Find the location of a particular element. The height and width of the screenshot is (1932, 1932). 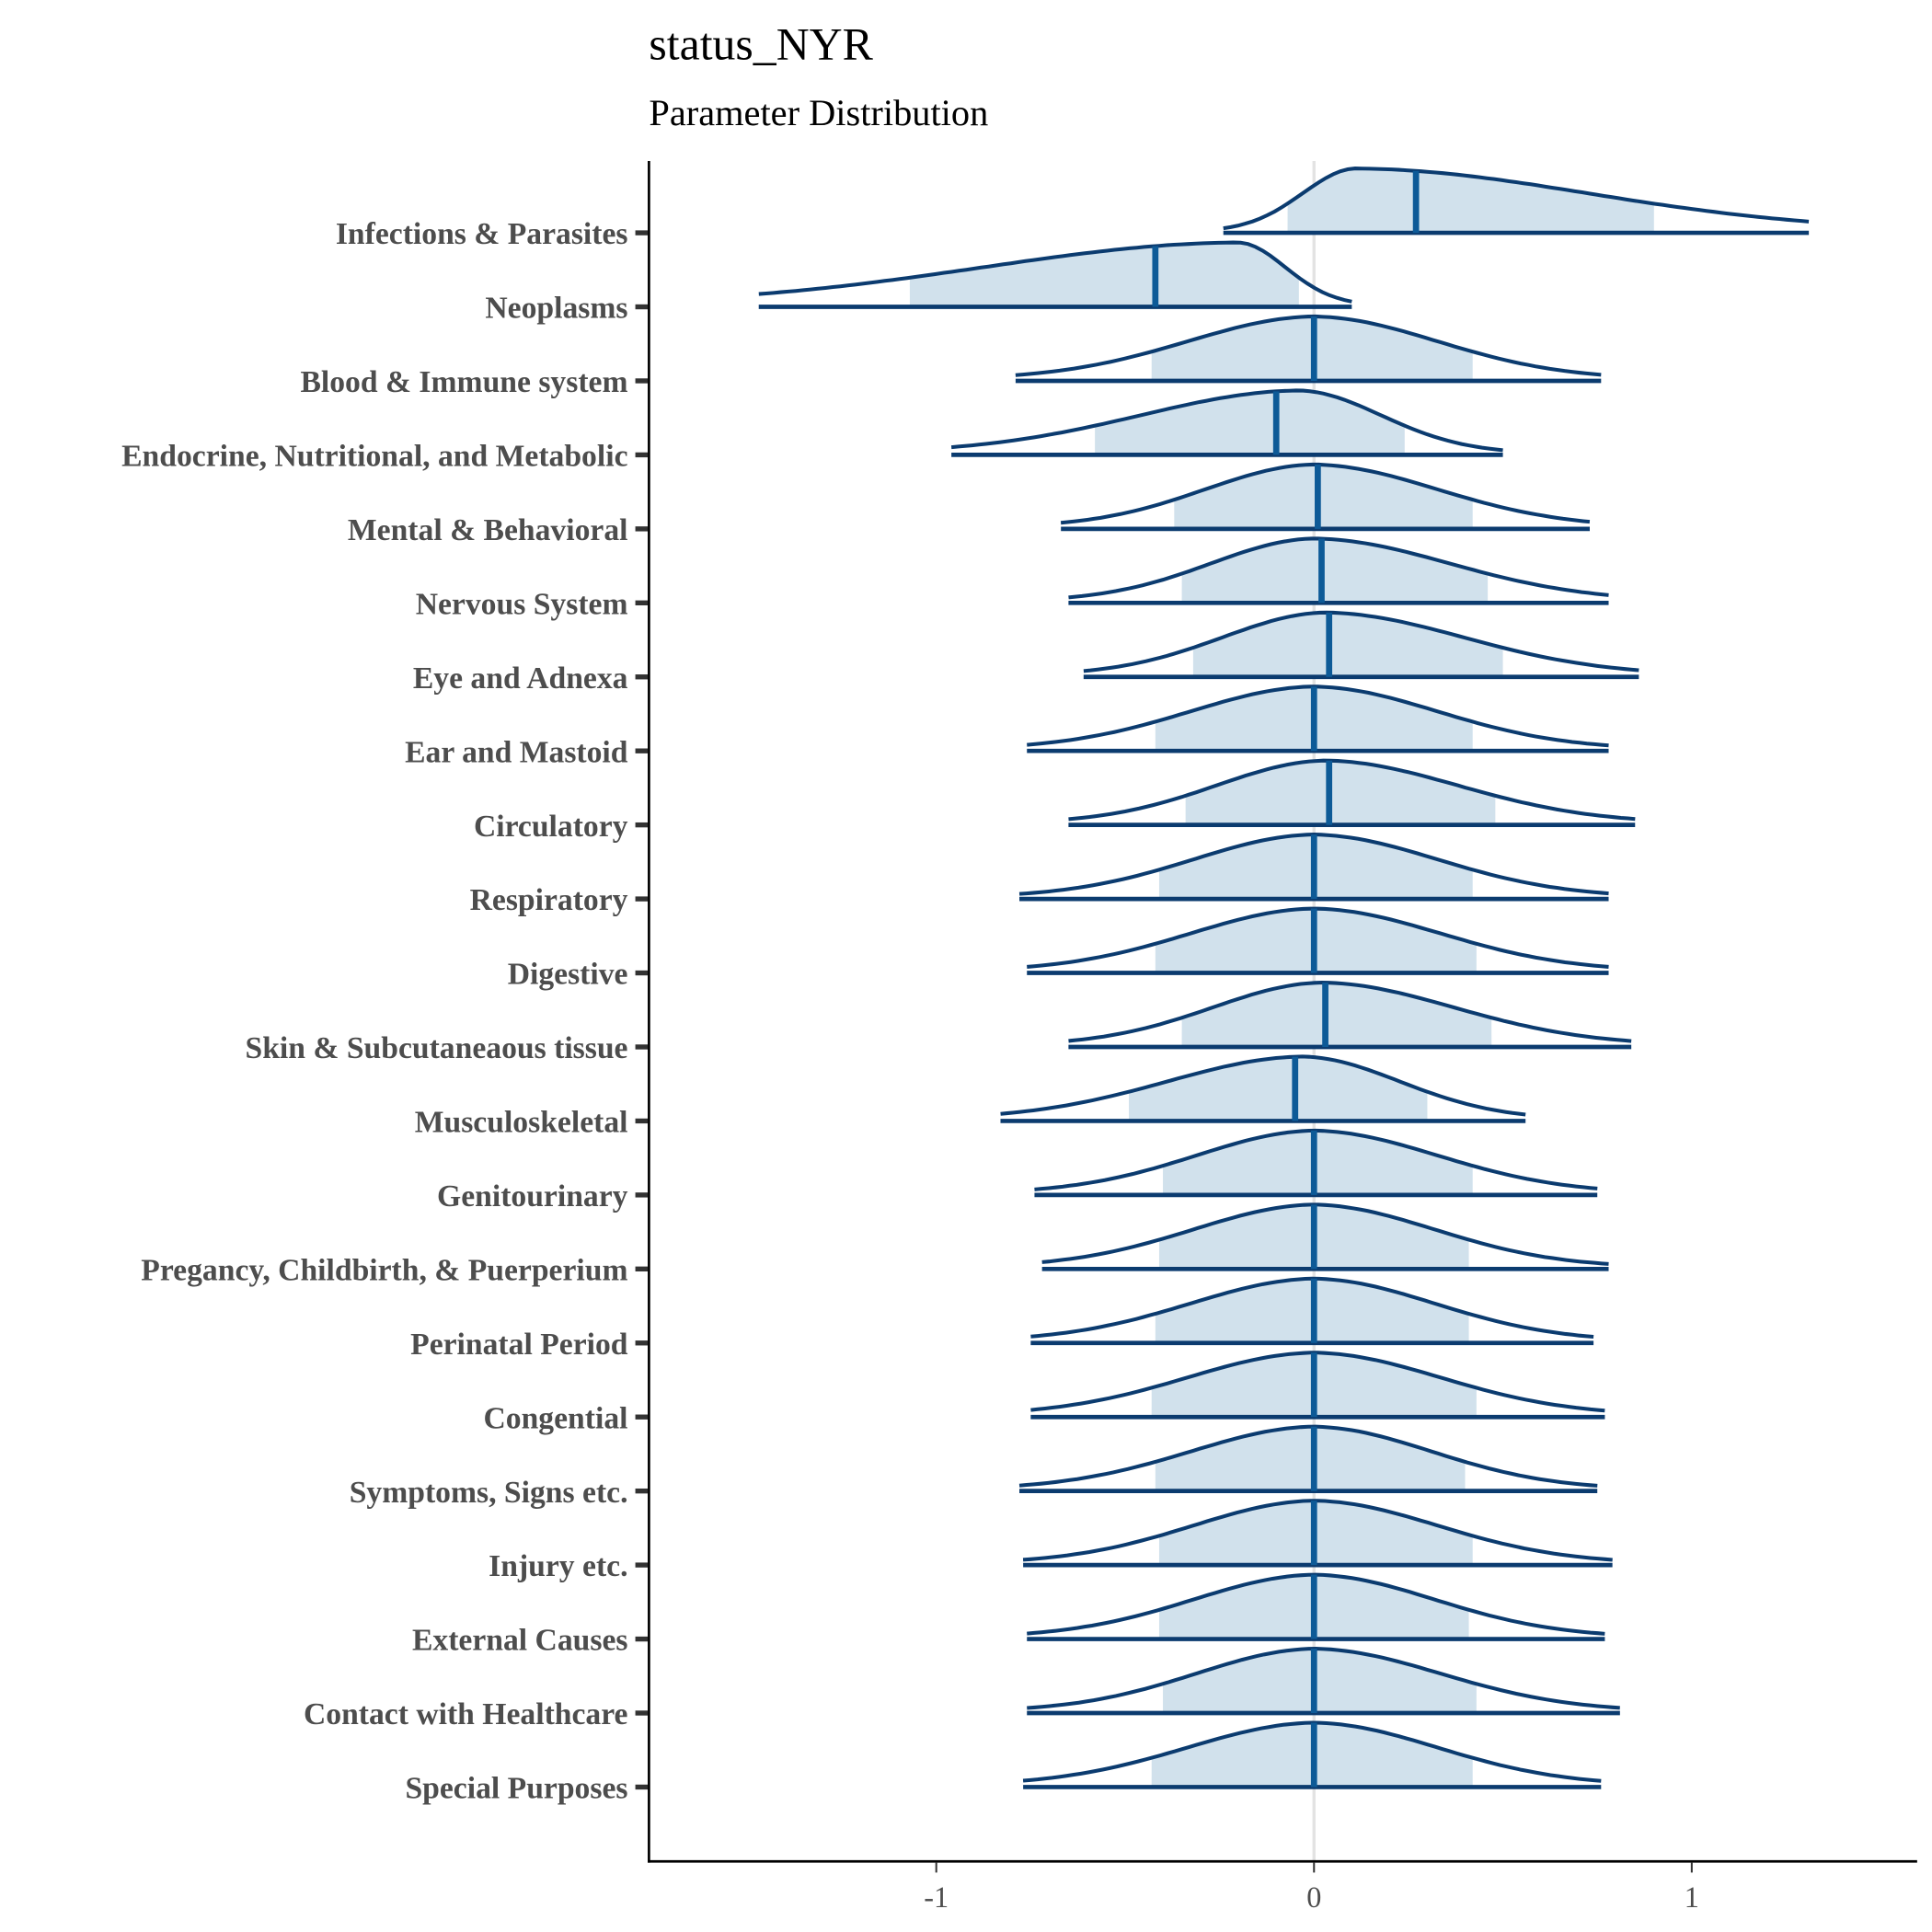

chart-title: status_NYR is located at coordinates (761, 44).